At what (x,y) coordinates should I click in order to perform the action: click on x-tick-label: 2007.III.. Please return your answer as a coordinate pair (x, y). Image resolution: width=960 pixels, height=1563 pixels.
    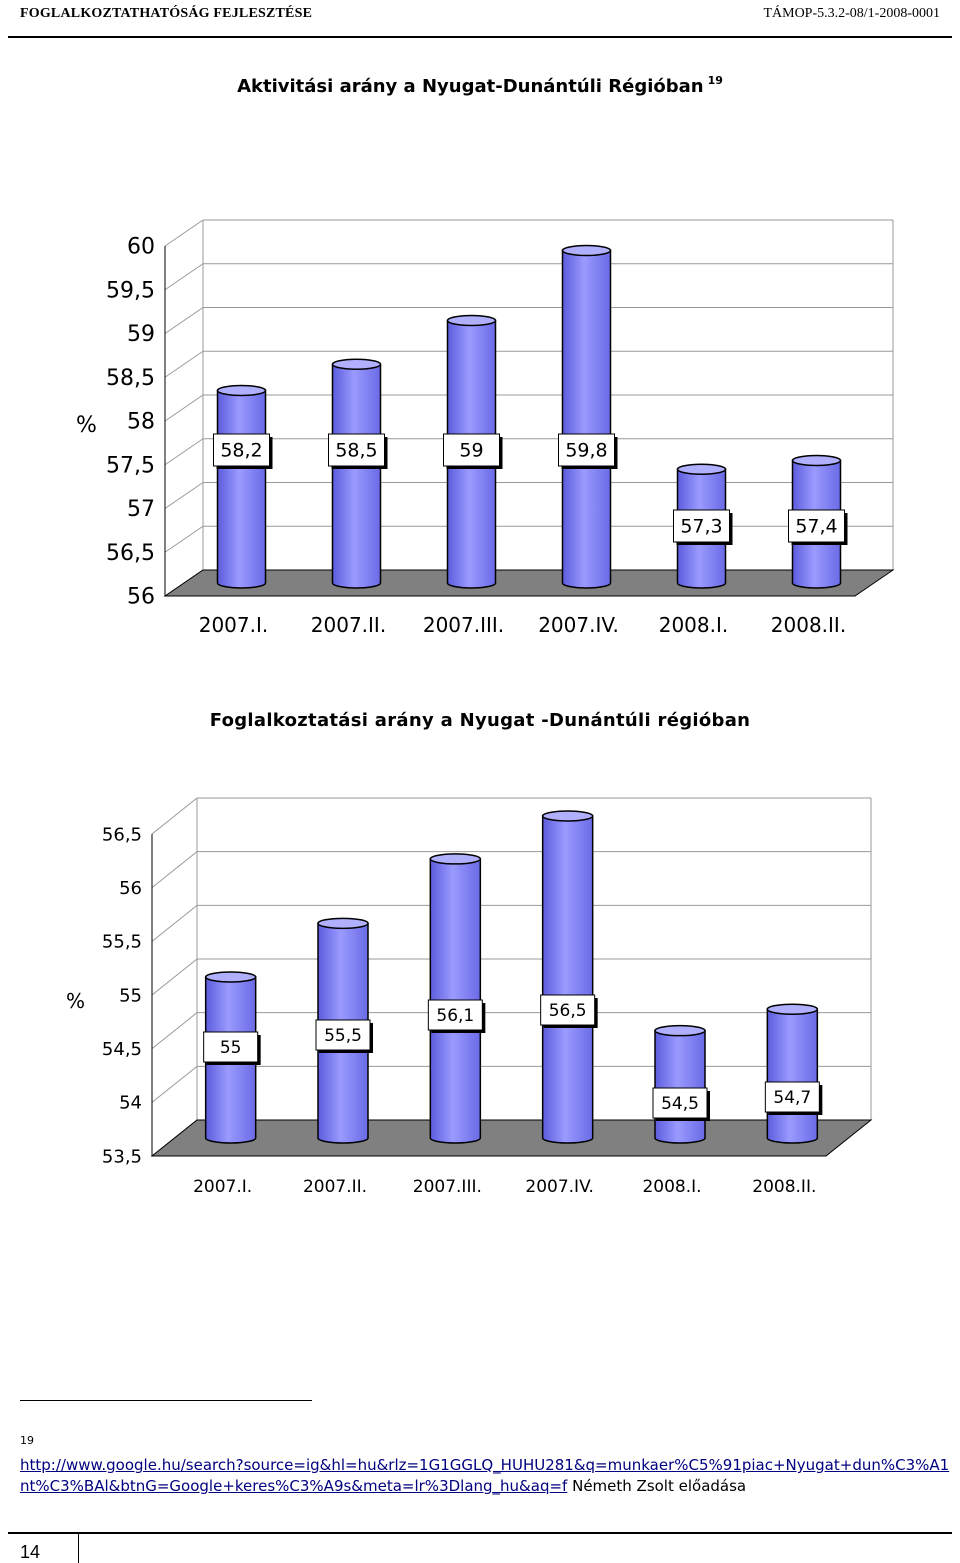
    Looking at the image, I should click on (463, 625).